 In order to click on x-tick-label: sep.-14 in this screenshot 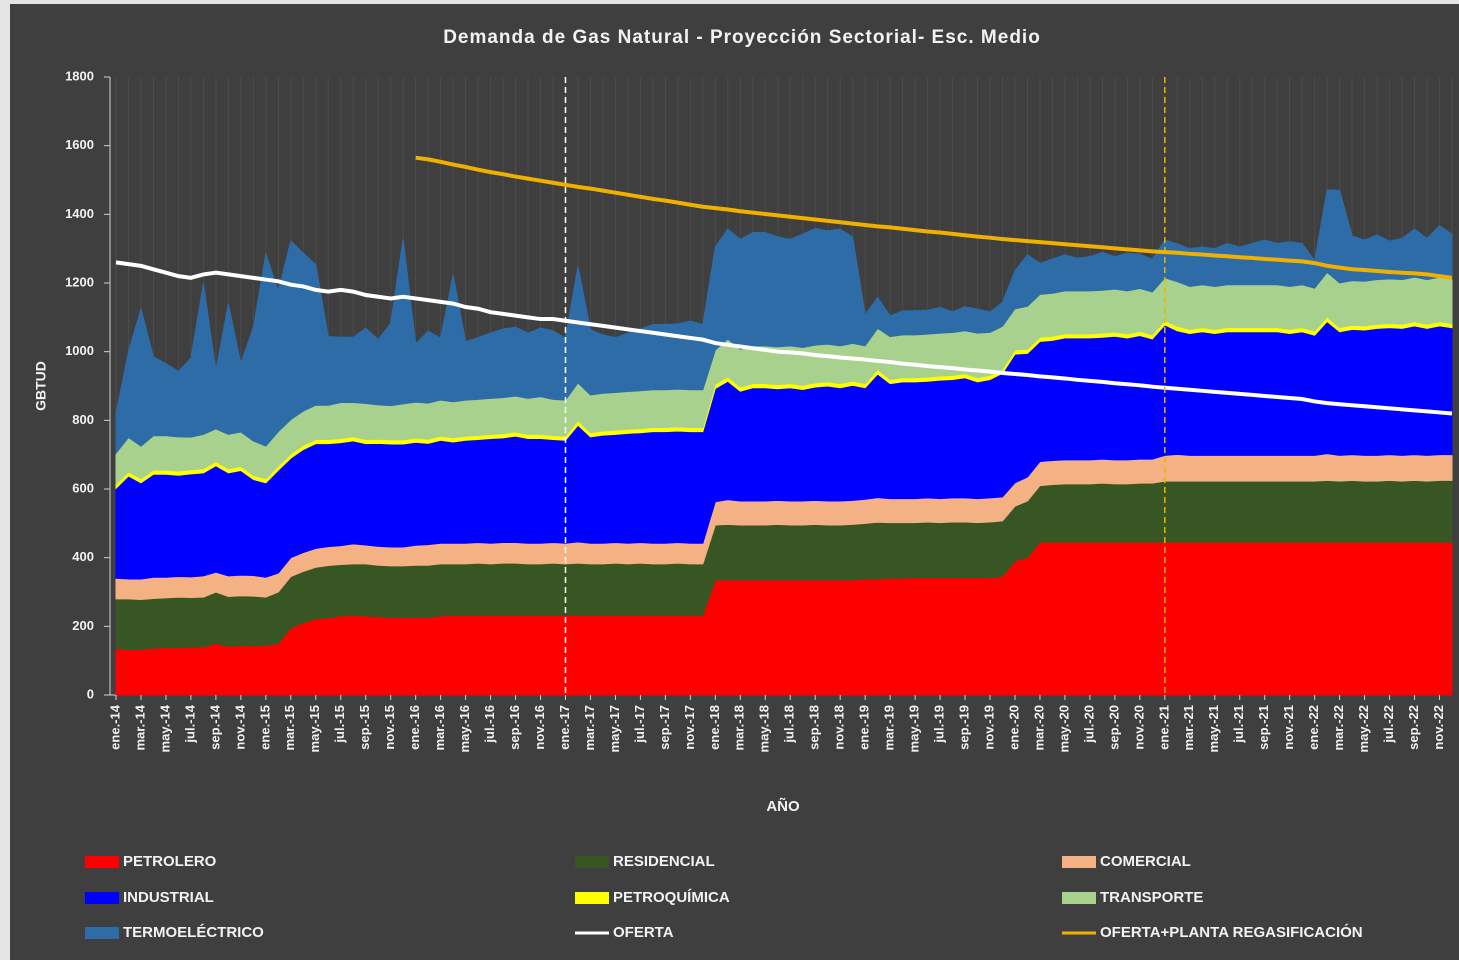, I will do `click(214, 727)`.